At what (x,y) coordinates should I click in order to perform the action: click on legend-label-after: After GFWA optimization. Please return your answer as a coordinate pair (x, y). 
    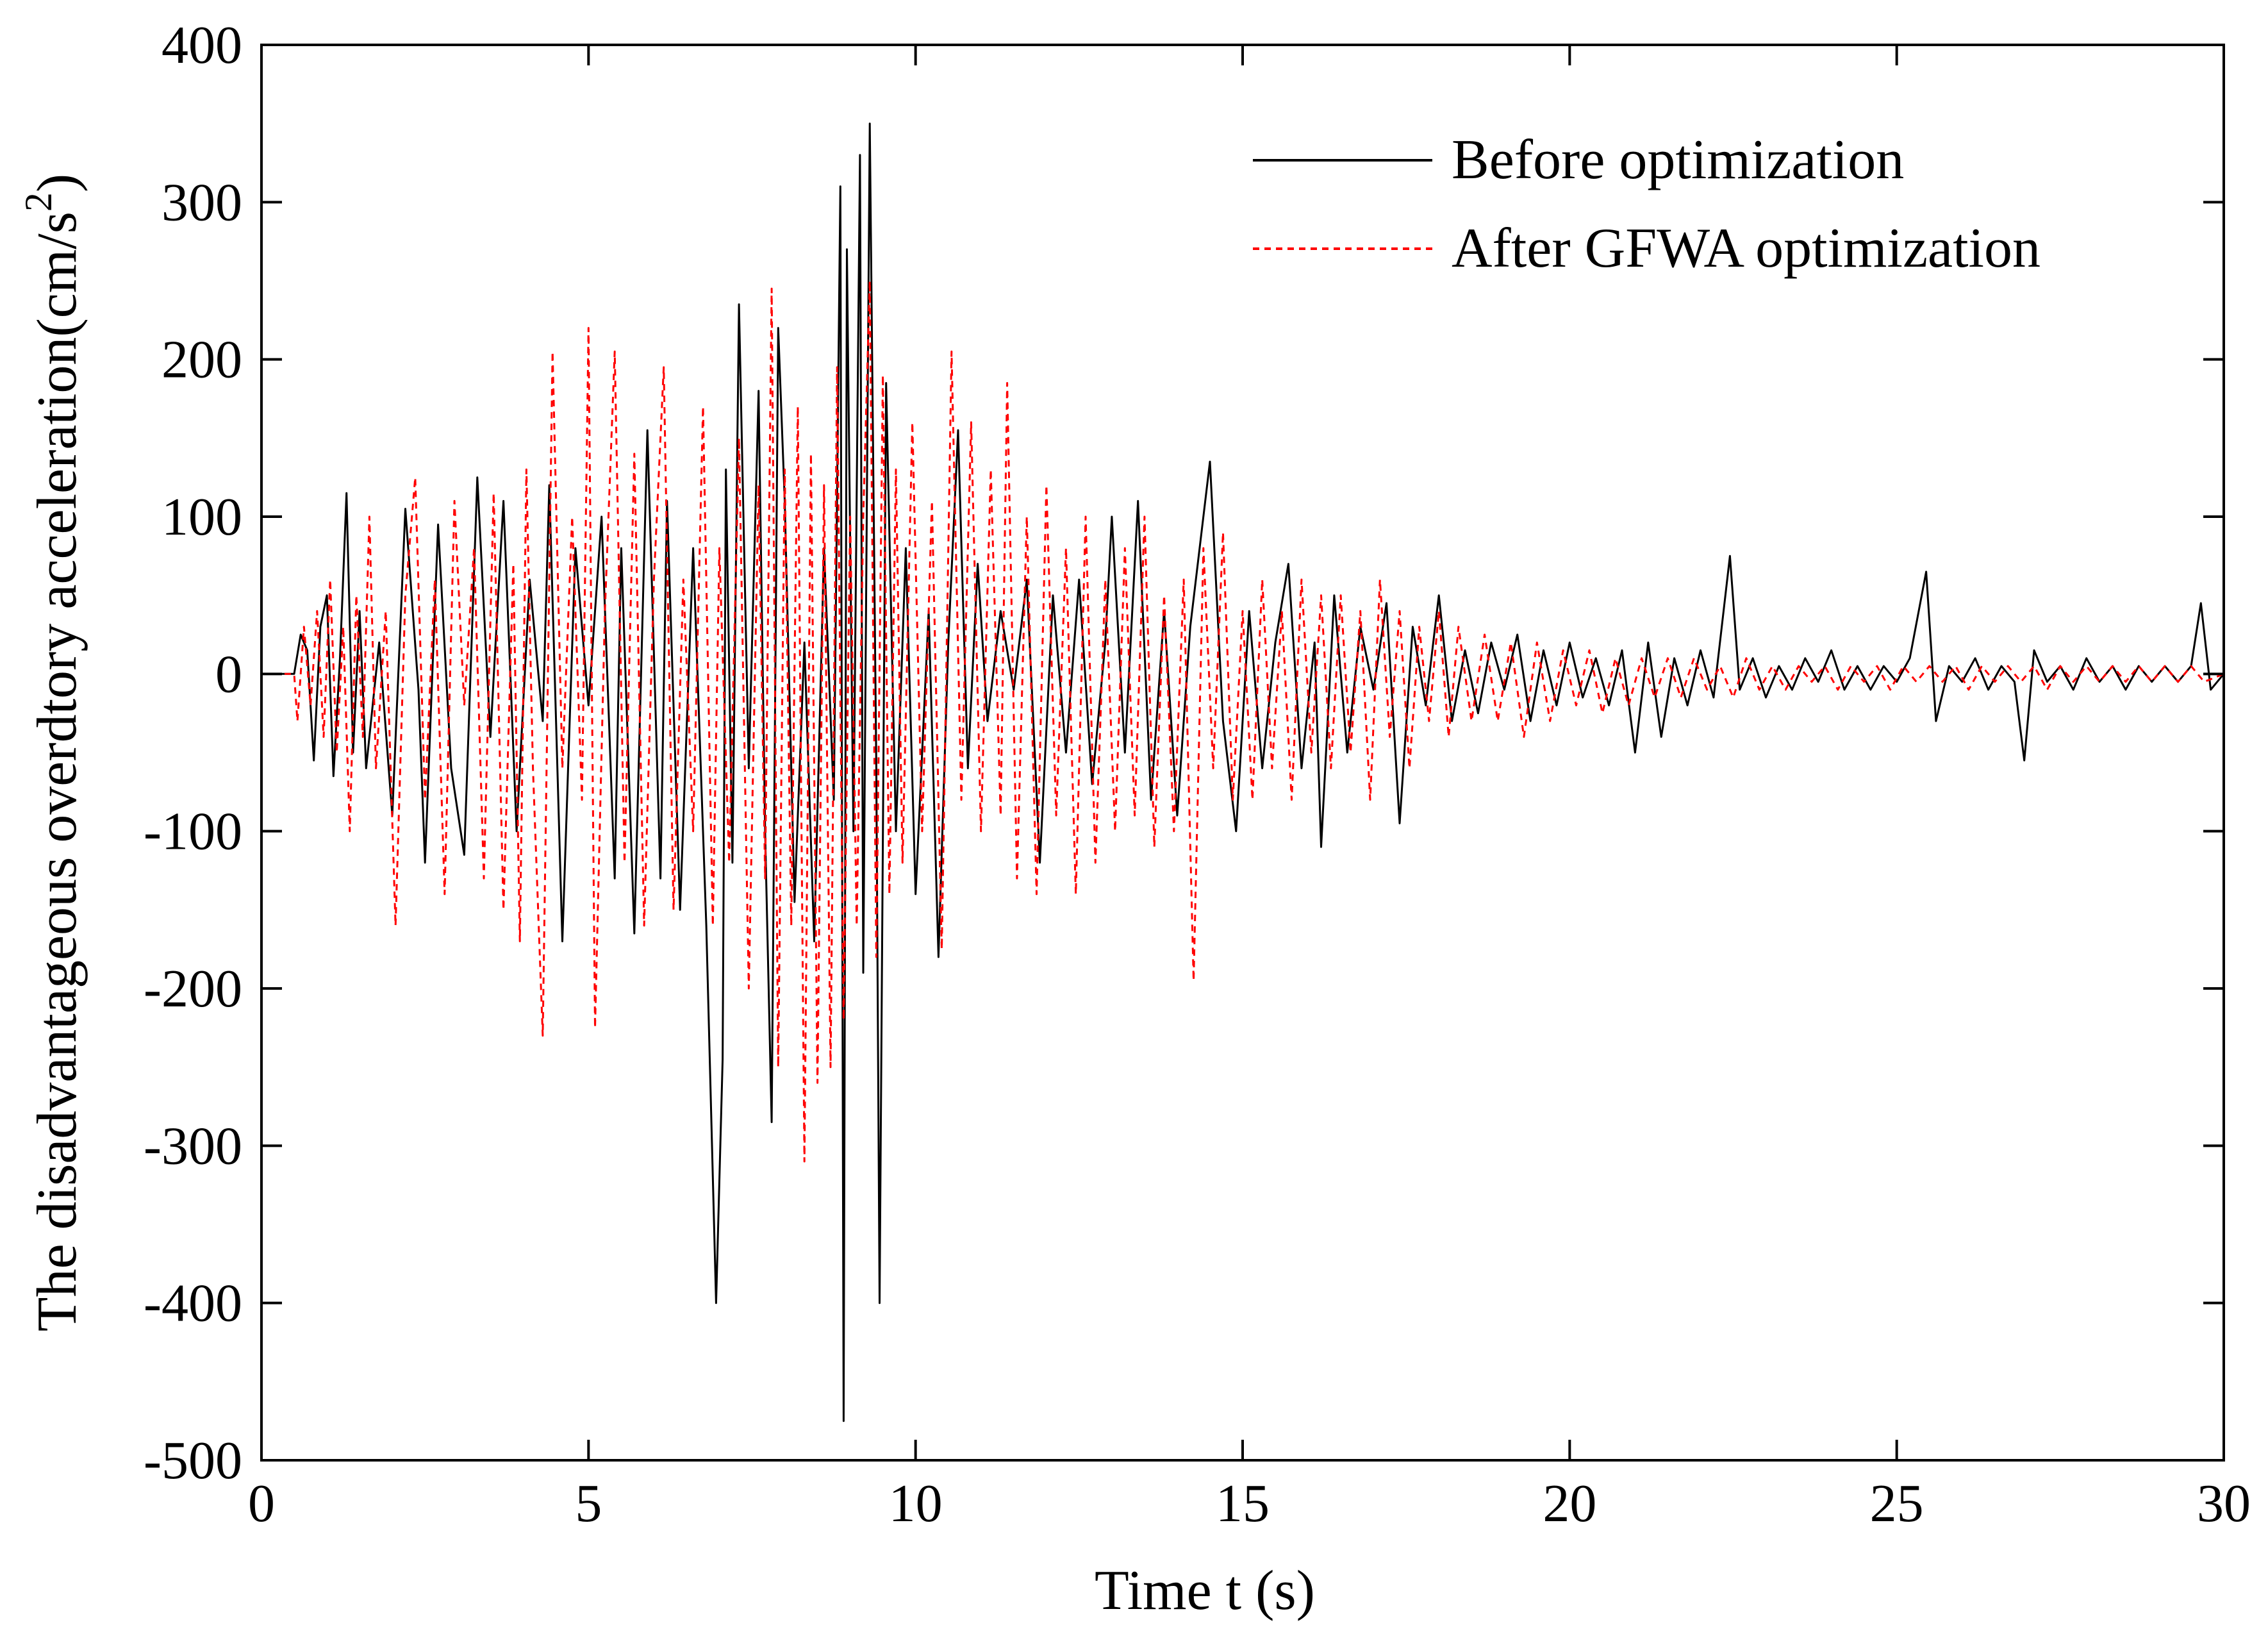
    Looking at the image, I should click on (1746, 248).